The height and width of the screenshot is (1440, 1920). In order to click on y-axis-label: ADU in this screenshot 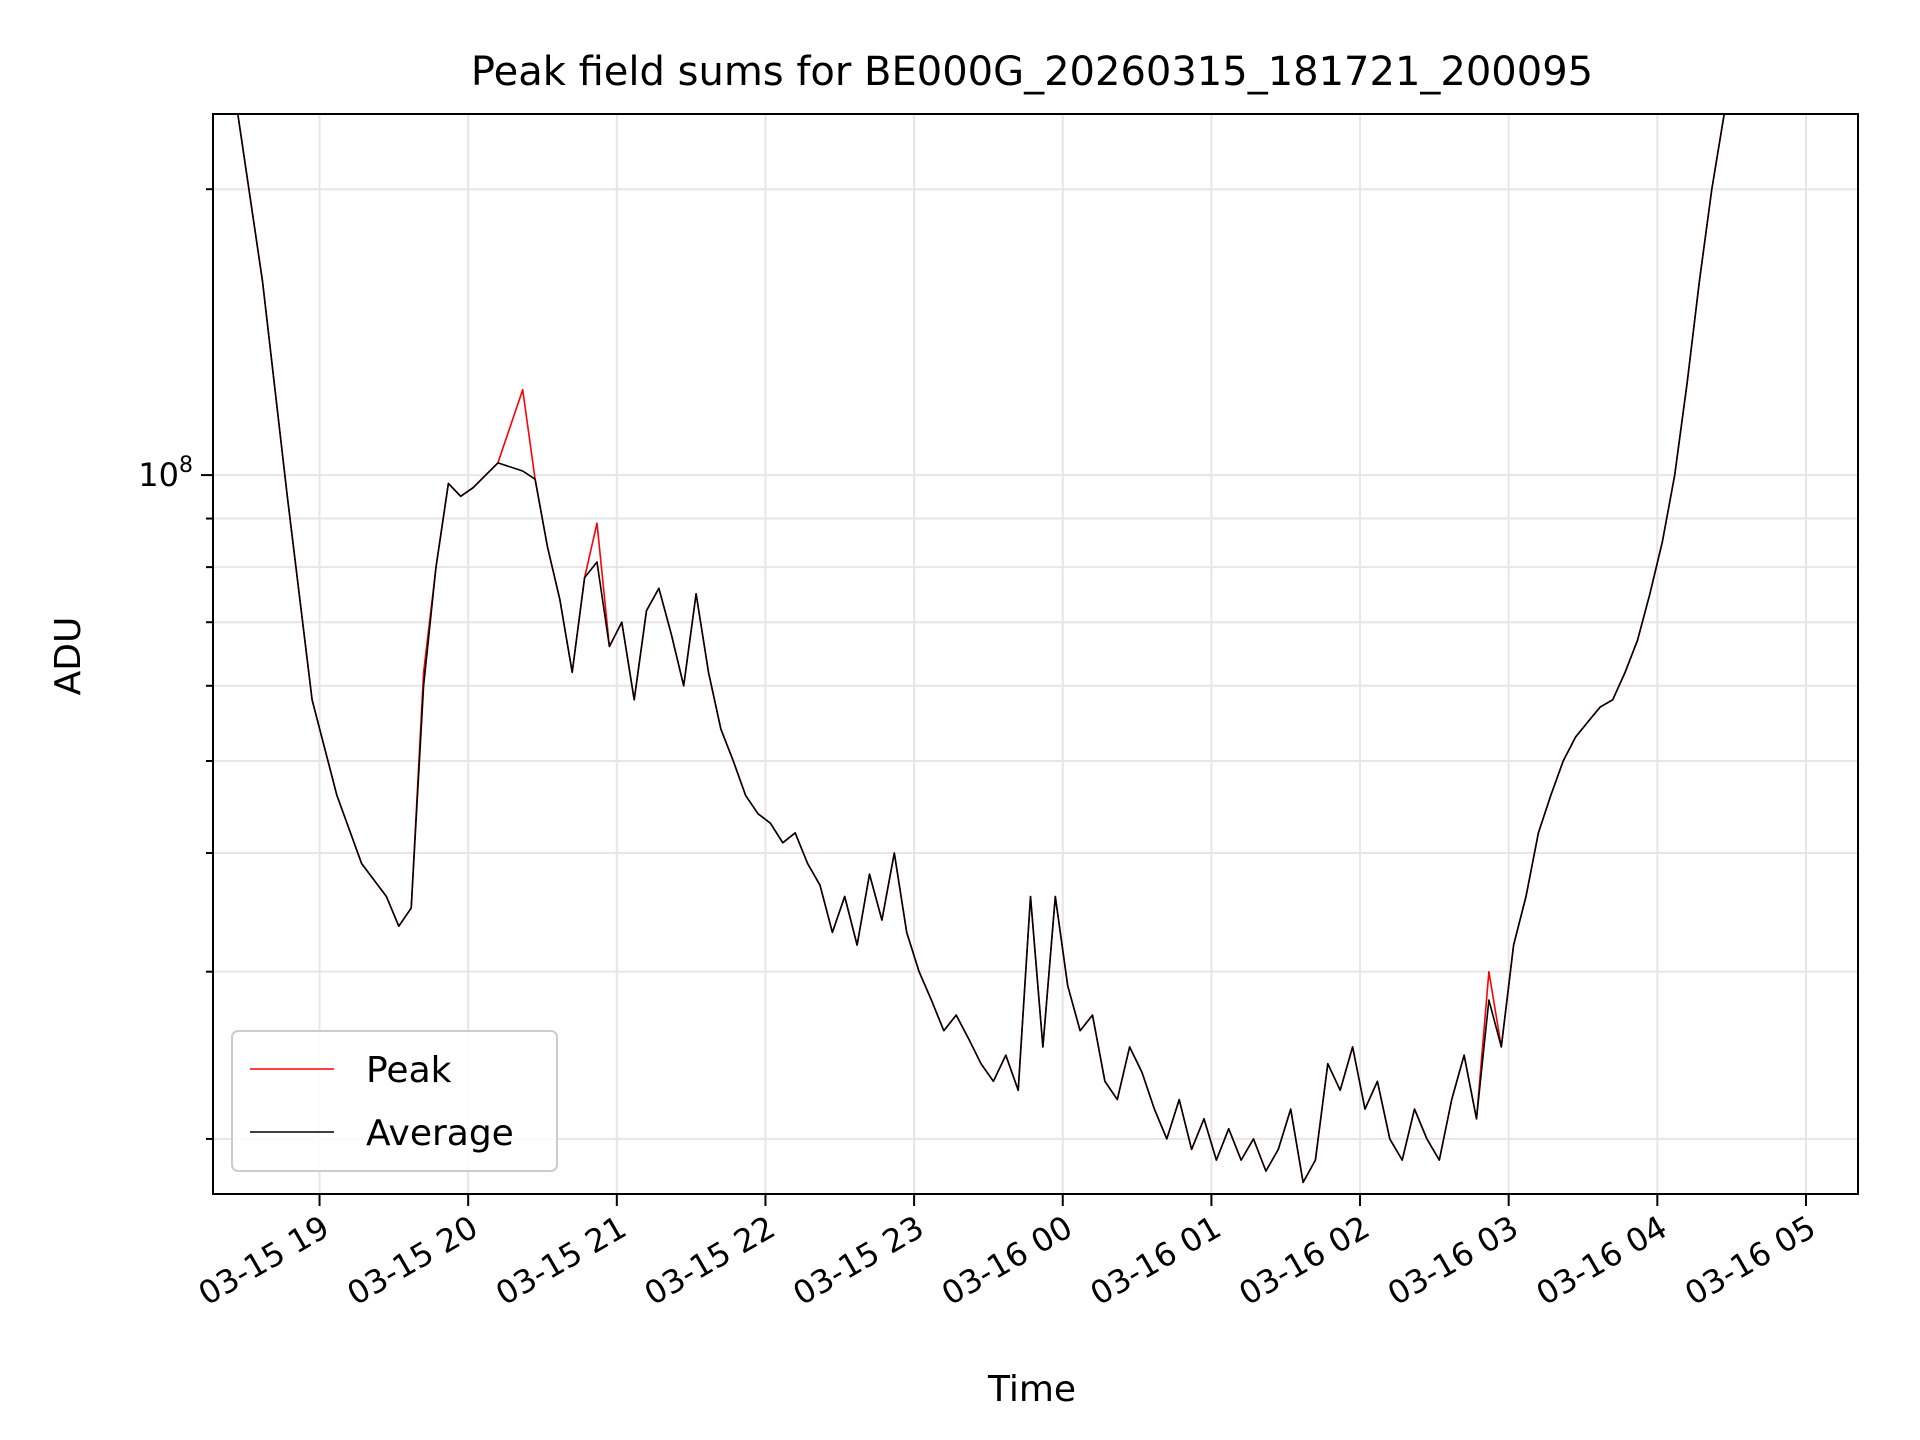, I will do `click(68, 656)`.